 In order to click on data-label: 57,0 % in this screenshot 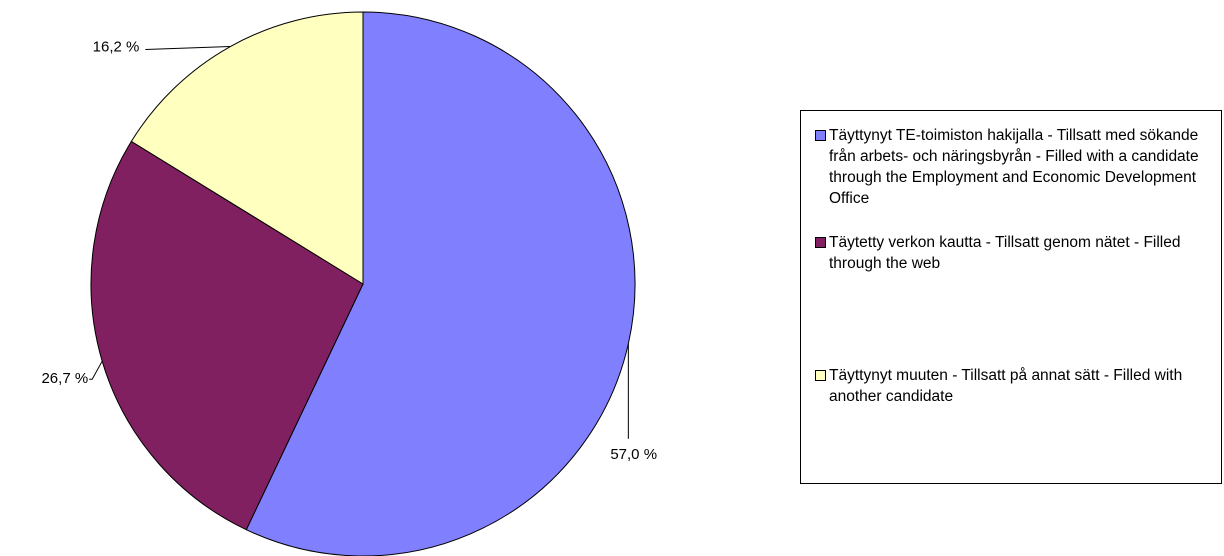, I will do `click(633, 454)`.